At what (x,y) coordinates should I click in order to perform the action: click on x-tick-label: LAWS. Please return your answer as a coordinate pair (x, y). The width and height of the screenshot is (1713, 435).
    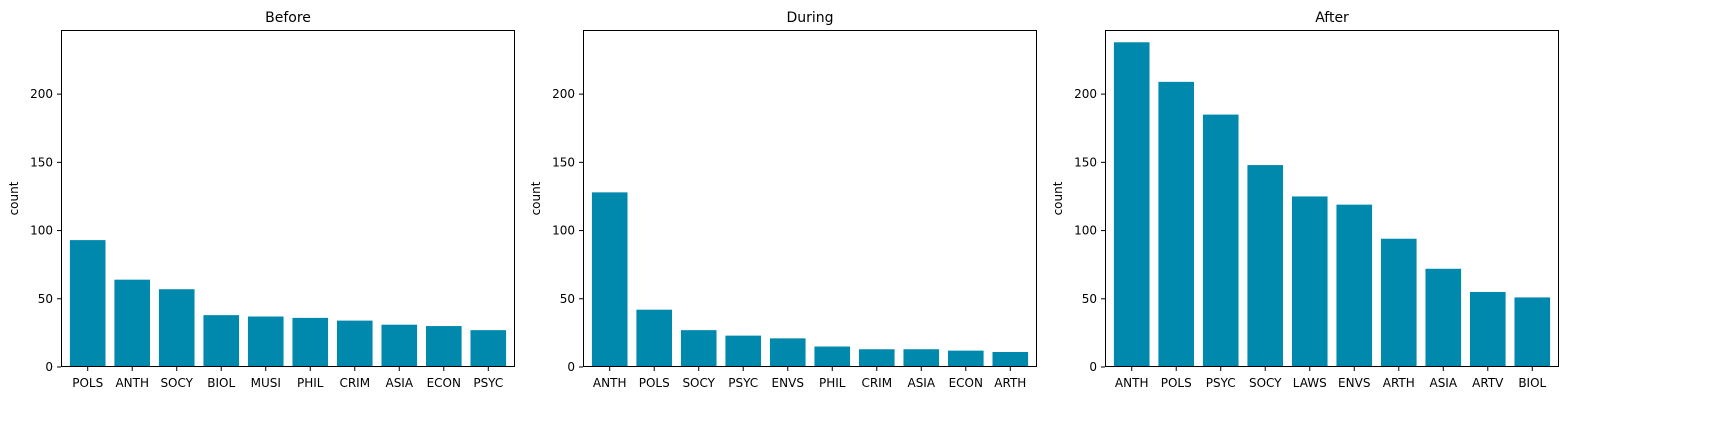
    Looking at the image, I should click on (1310, 383).